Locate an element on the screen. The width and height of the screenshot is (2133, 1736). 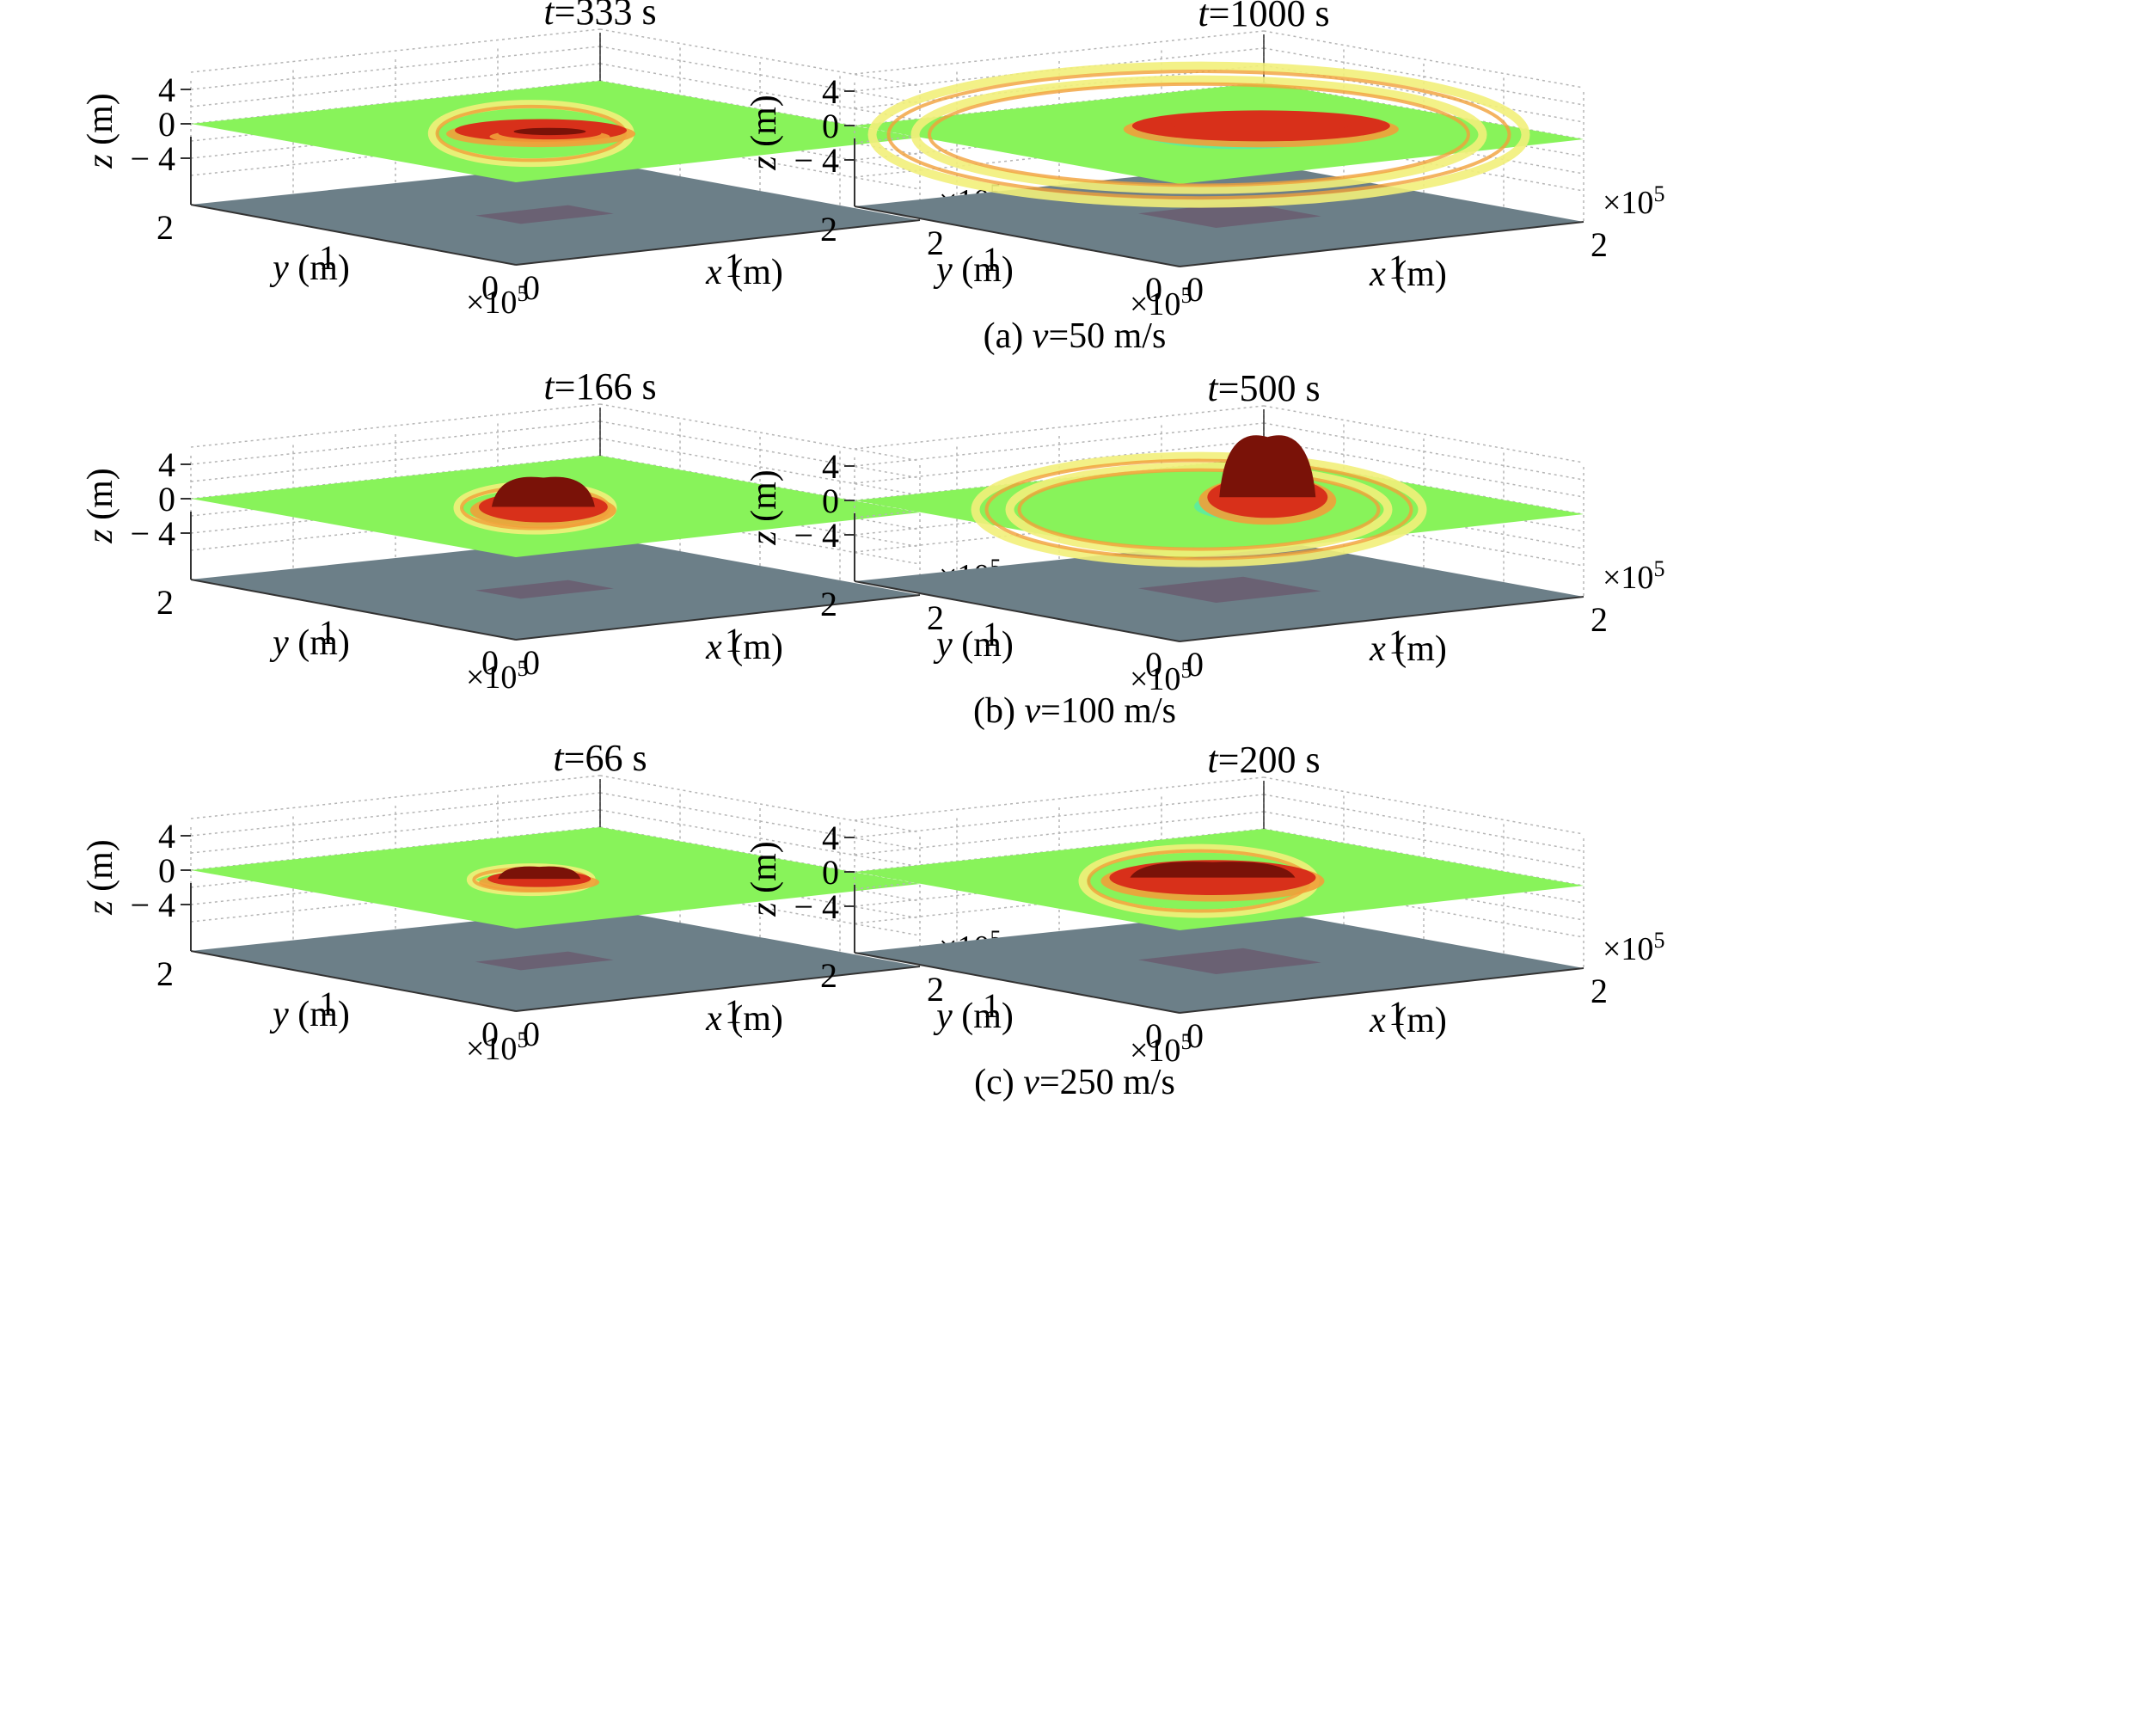
x-tick-label: 2 is located at coordinates (1599, 620).